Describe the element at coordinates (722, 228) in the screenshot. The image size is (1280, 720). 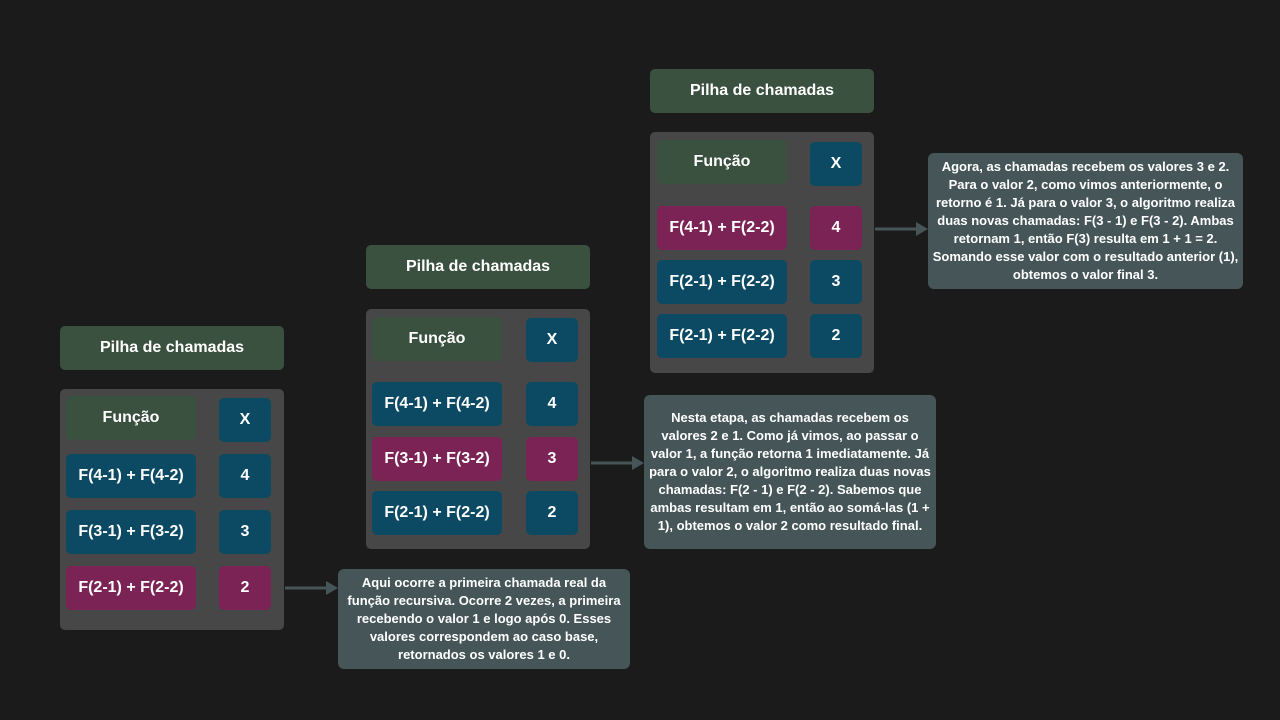
I see `stack-row-call-active: F(4-1) + F(2-2)` at that location.